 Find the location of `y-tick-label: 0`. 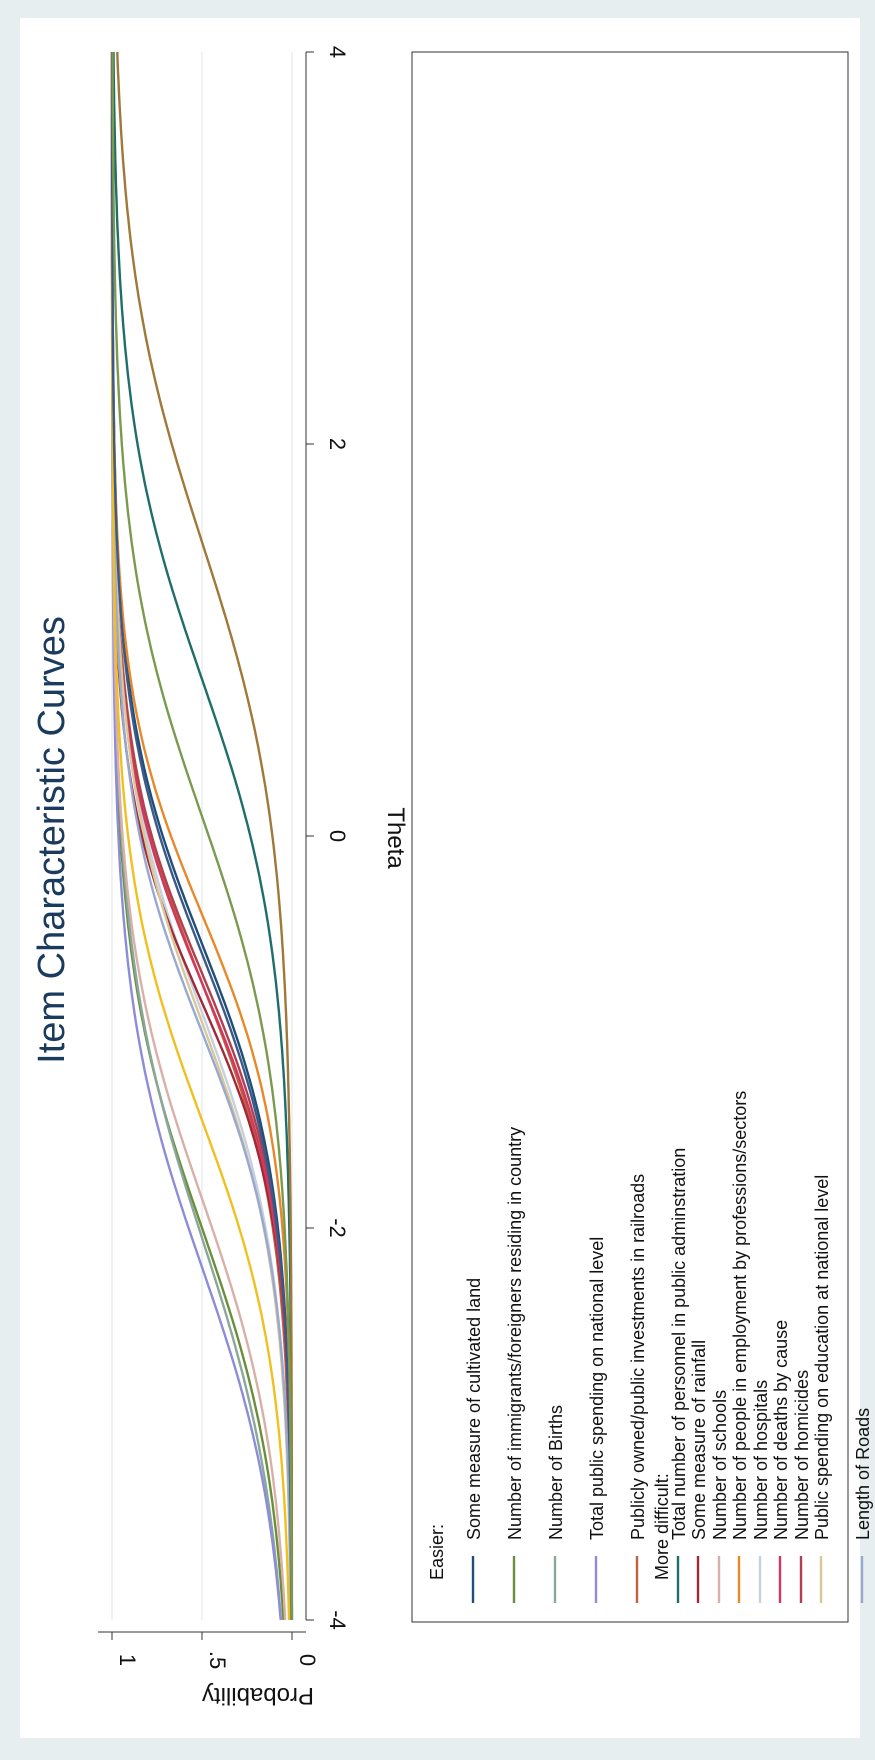

y-tick-label: 0 is located at coordinates (307, 1660).